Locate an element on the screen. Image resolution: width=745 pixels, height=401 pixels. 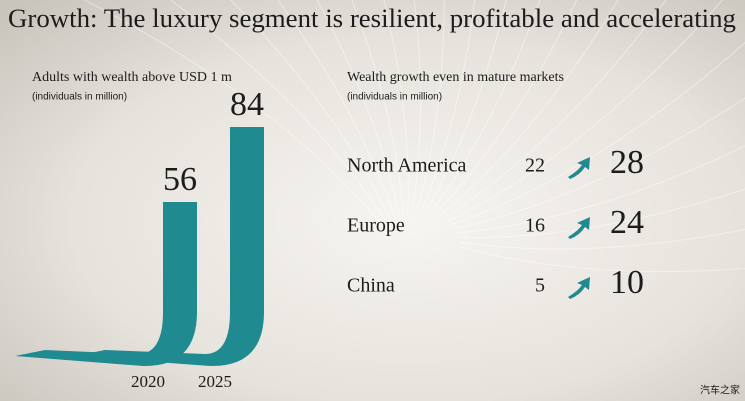
x-tick-label: 2025 is located at coordinates (215, 381).